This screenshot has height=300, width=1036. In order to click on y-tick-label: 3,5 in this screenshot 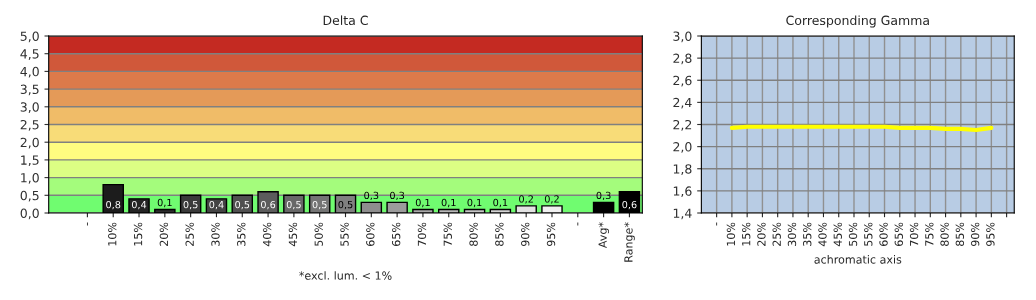, I will do `click(29, 90)`.